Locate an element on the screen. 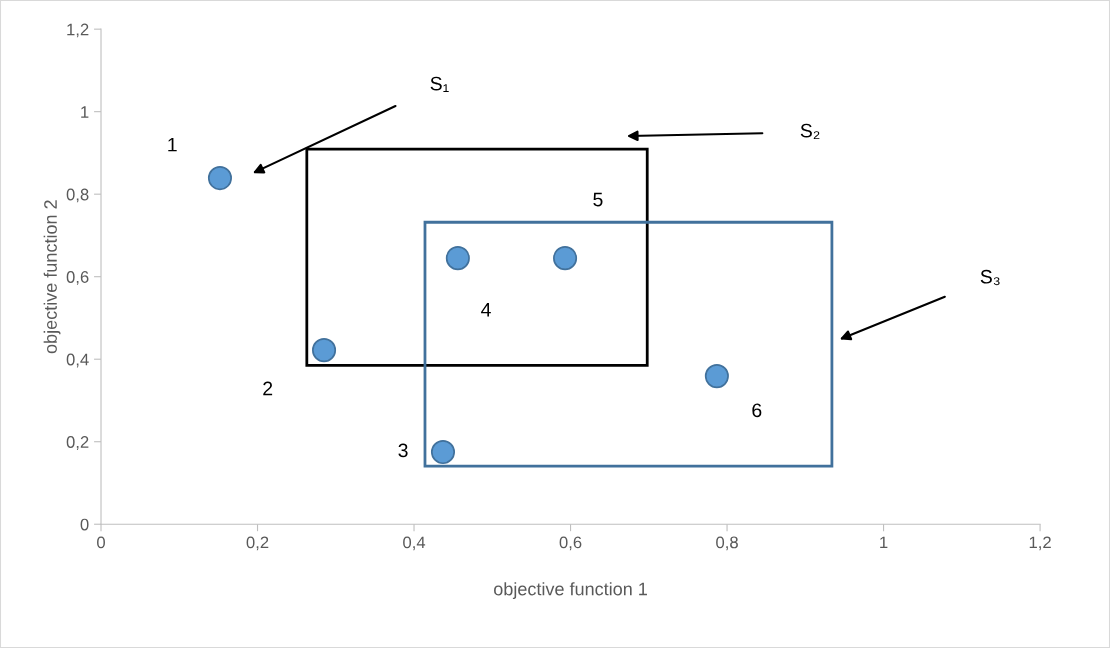 This screenshot has height=648, width=1110. y-tick-label: 0,4 is located at coordinates (77, 360).